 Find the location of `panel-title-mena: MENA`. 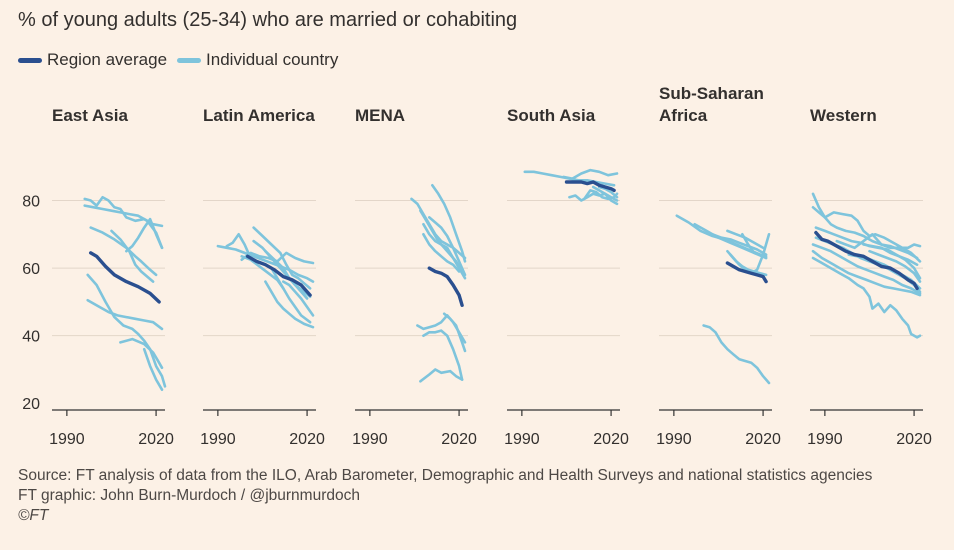

panel-title-mena: MENA is located at coordinates (380, 115).